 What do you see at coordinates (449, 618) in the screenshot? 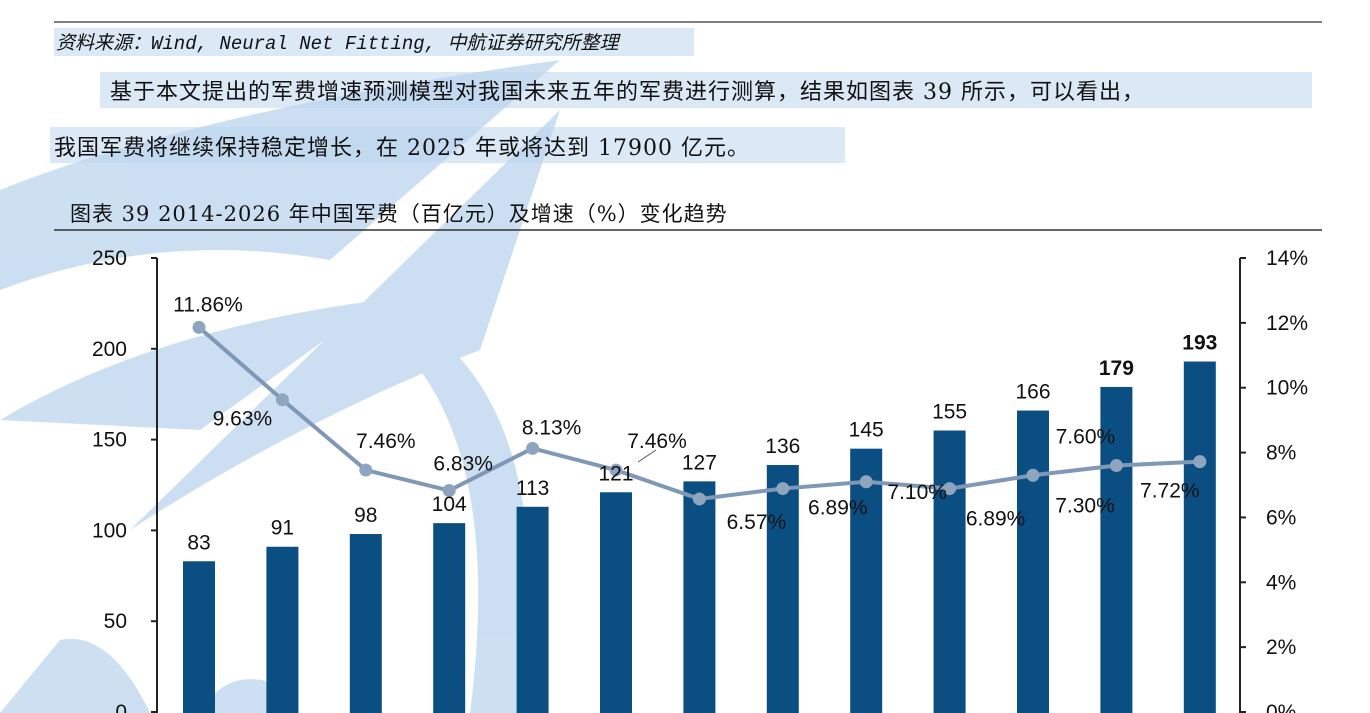
I see `bar-2017` at bounding box center [449, 618].